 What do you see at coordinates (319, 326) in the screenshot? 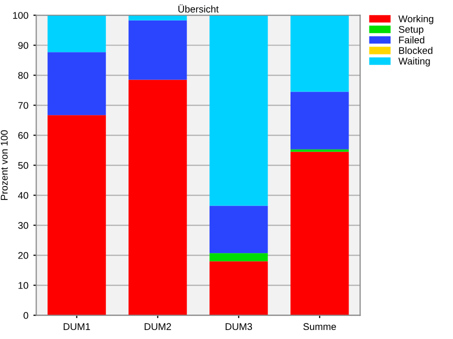
I see `x-tick-label: Summe` at bounding box center [319, 326].